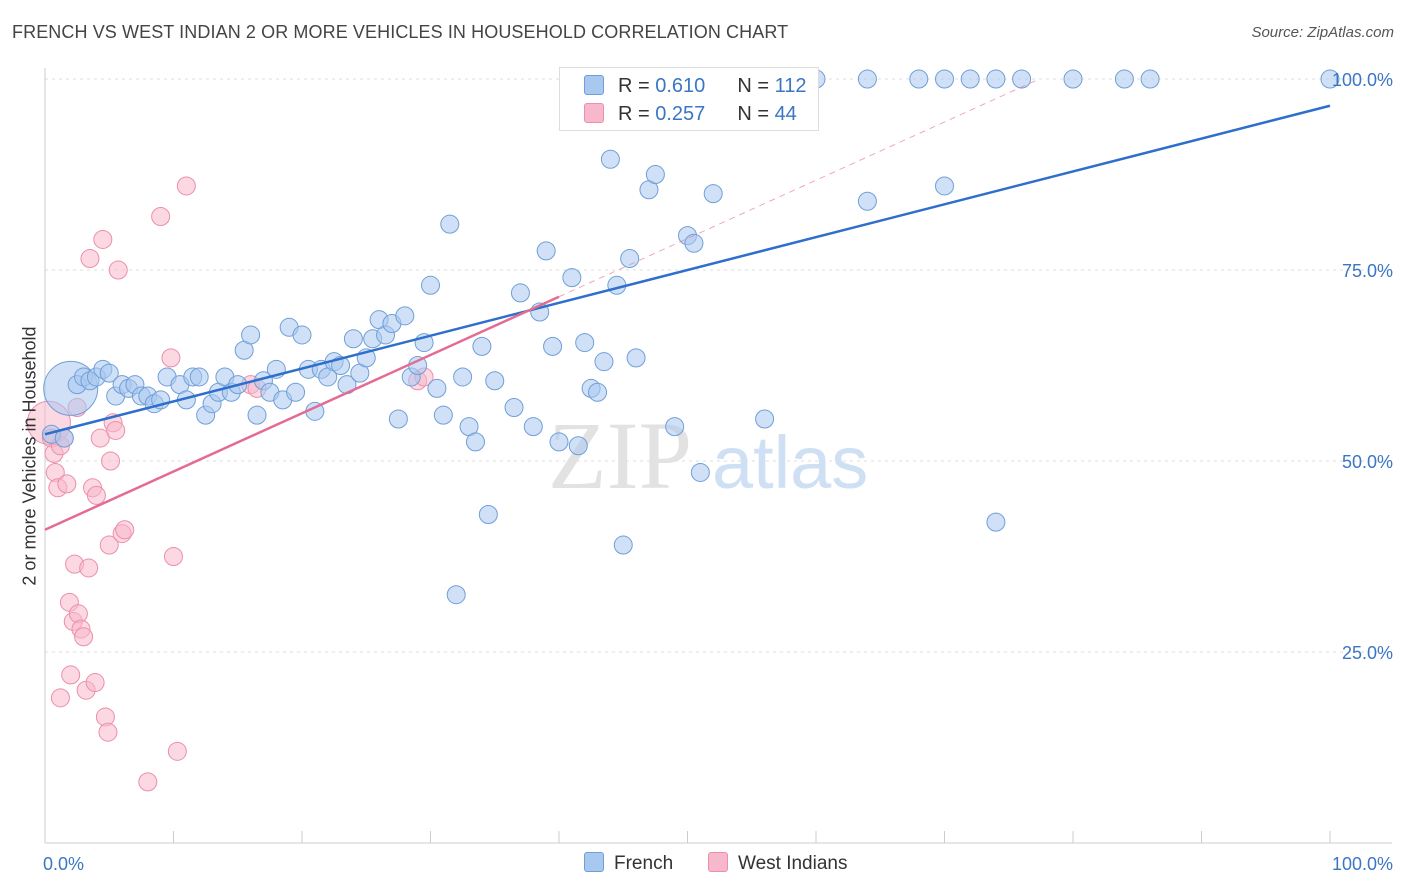  I want to click on wi-n-label: N =, so click(756, 114).